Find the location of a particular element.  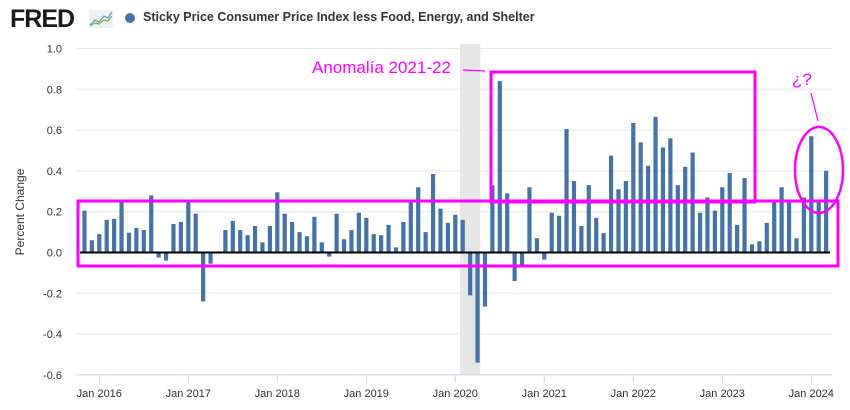

legend-series-marker is located at coordinates (130, 18).